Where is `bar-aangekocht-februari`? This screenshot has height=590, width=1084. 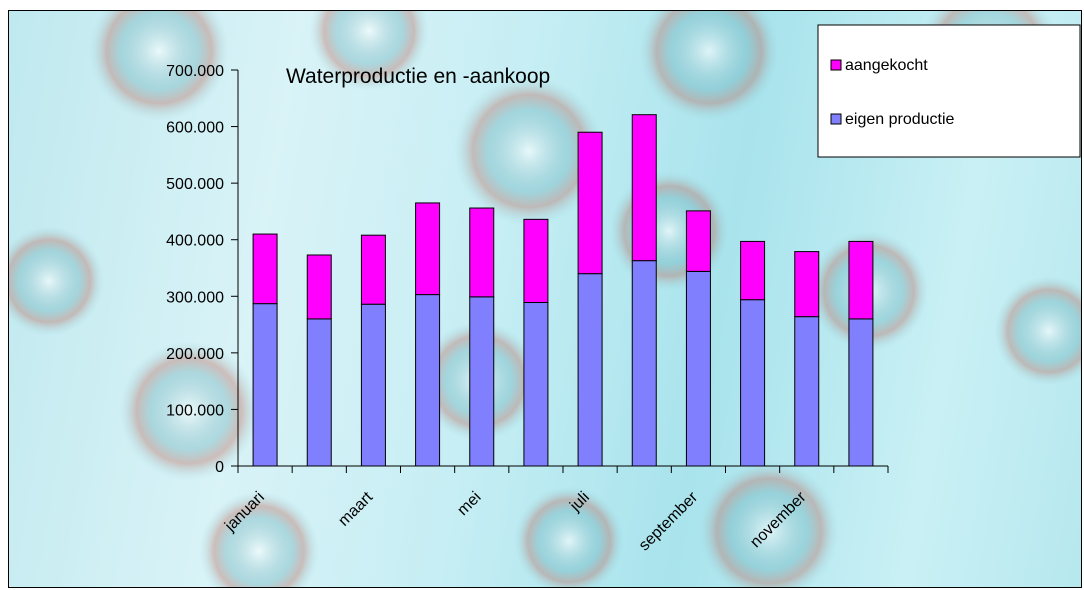
bar-aangekocht-februari is located at coordinates (319, 287).